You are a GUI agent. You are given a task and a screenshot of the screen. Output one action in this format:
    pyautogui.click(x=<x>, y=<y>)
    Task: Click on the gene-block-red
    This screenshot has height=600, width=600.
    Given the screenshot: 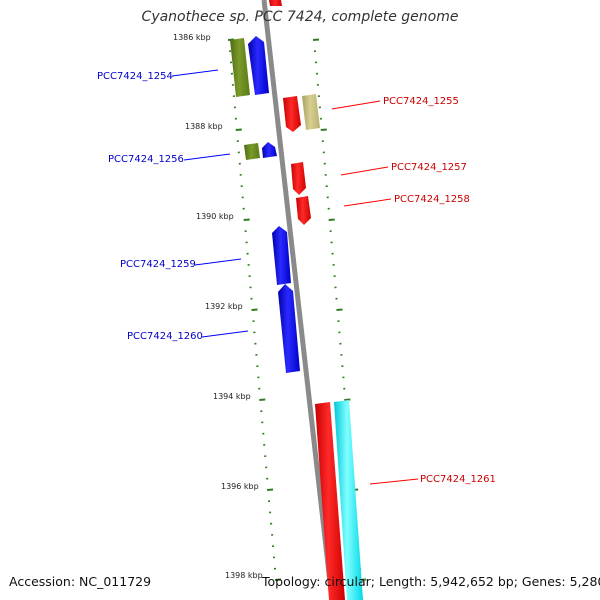 What is the action you would take?
    pyautogui.click(x=275, y=3)
    